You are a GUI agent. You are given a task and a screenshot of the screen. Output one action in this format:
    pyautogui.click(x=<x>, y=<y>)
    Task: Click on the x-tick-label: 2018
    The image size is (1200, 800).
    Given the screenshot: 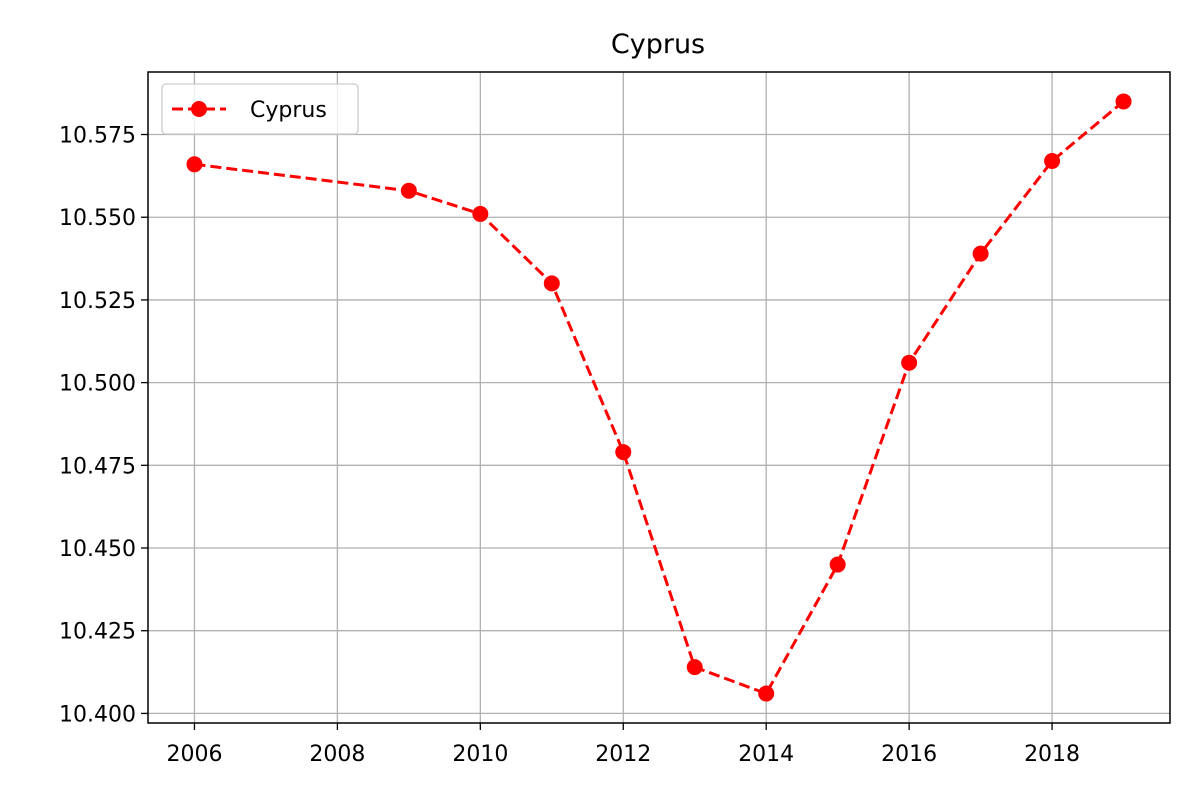 What is the action you would take?
    pyautogui.click(x=1052, y=754)
    